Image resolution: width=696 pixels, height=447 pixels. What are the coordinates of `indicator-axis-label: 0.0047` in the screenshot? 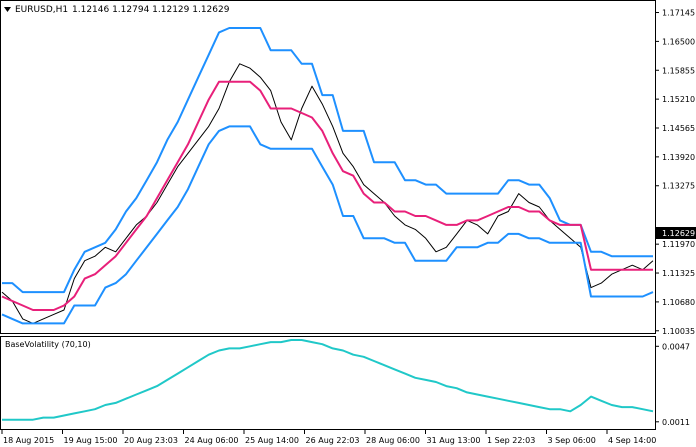 It's located at (676, 346).